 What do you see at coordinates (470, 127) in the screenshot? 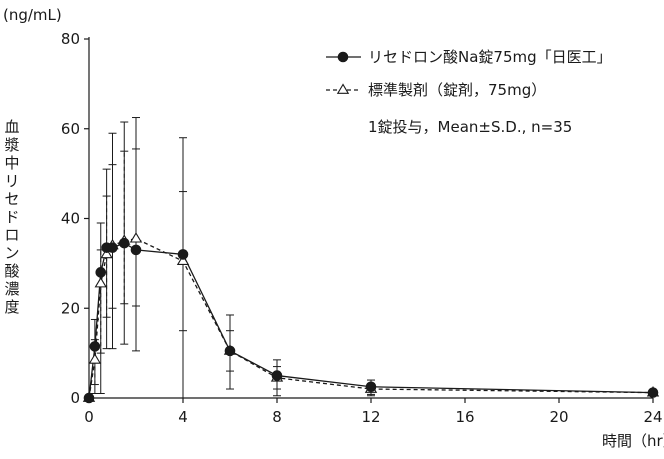
I see `chart-note: 1錠投与，Mean±S.D., n=35` at bounding box center [470, 127].